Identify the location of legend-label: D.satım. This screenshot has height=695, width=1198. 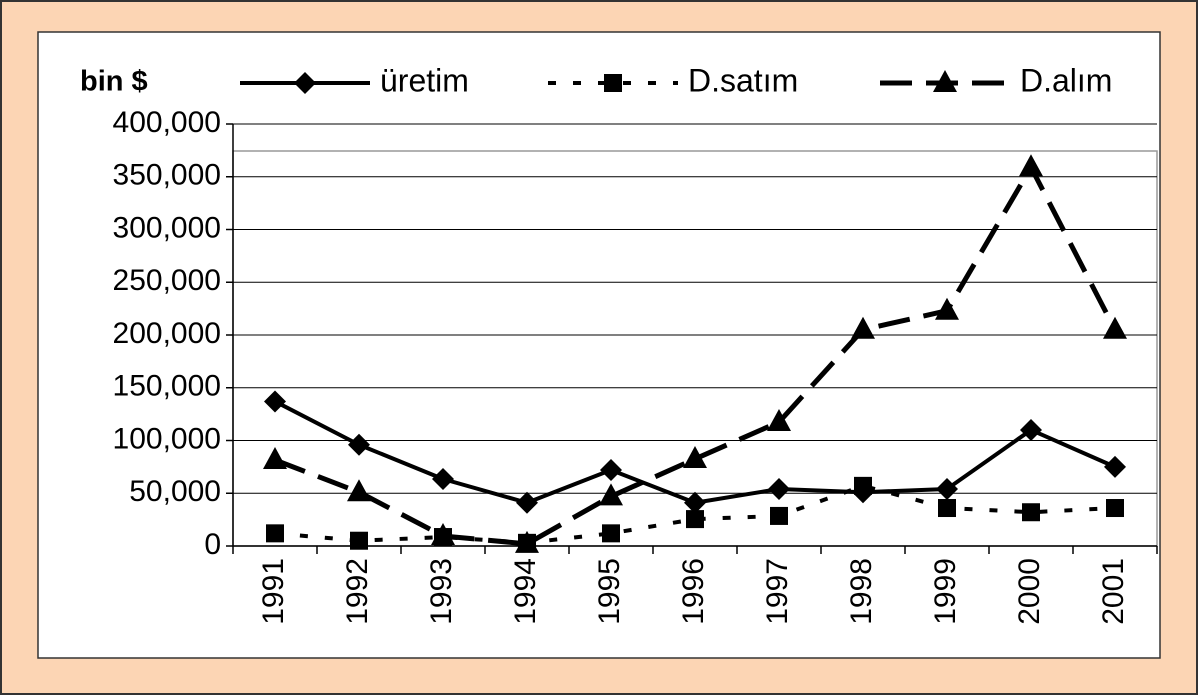
(743, 80).